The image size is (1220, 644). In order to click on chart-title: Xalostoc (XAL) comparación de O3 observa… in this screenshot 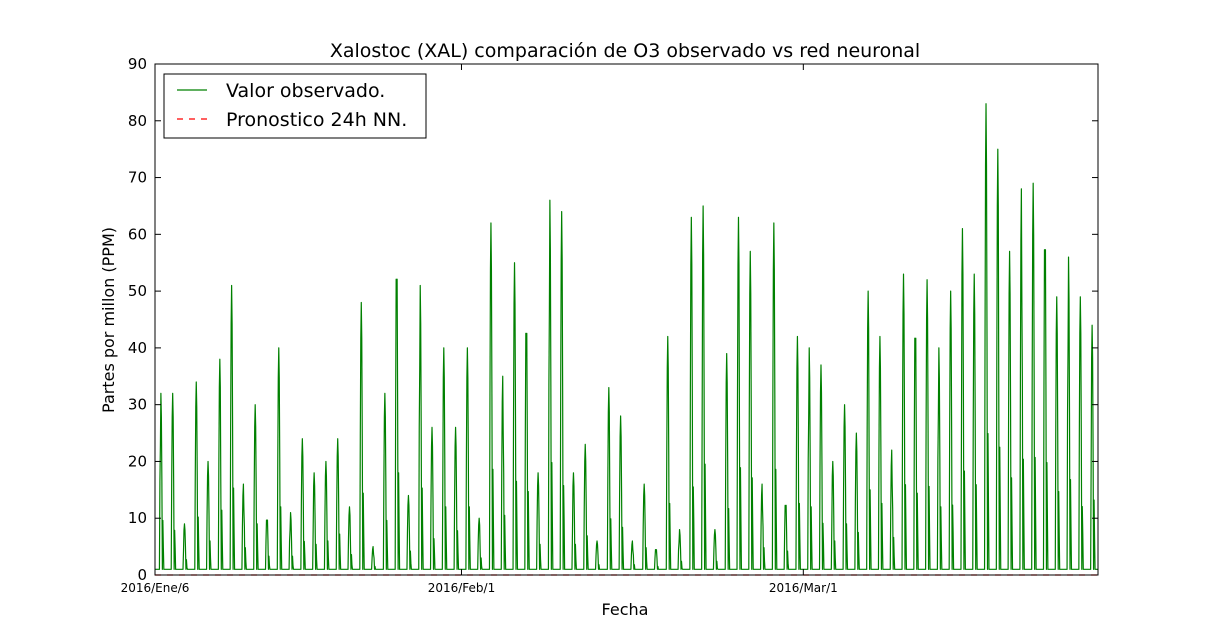, I will do `click(625, 51)`.